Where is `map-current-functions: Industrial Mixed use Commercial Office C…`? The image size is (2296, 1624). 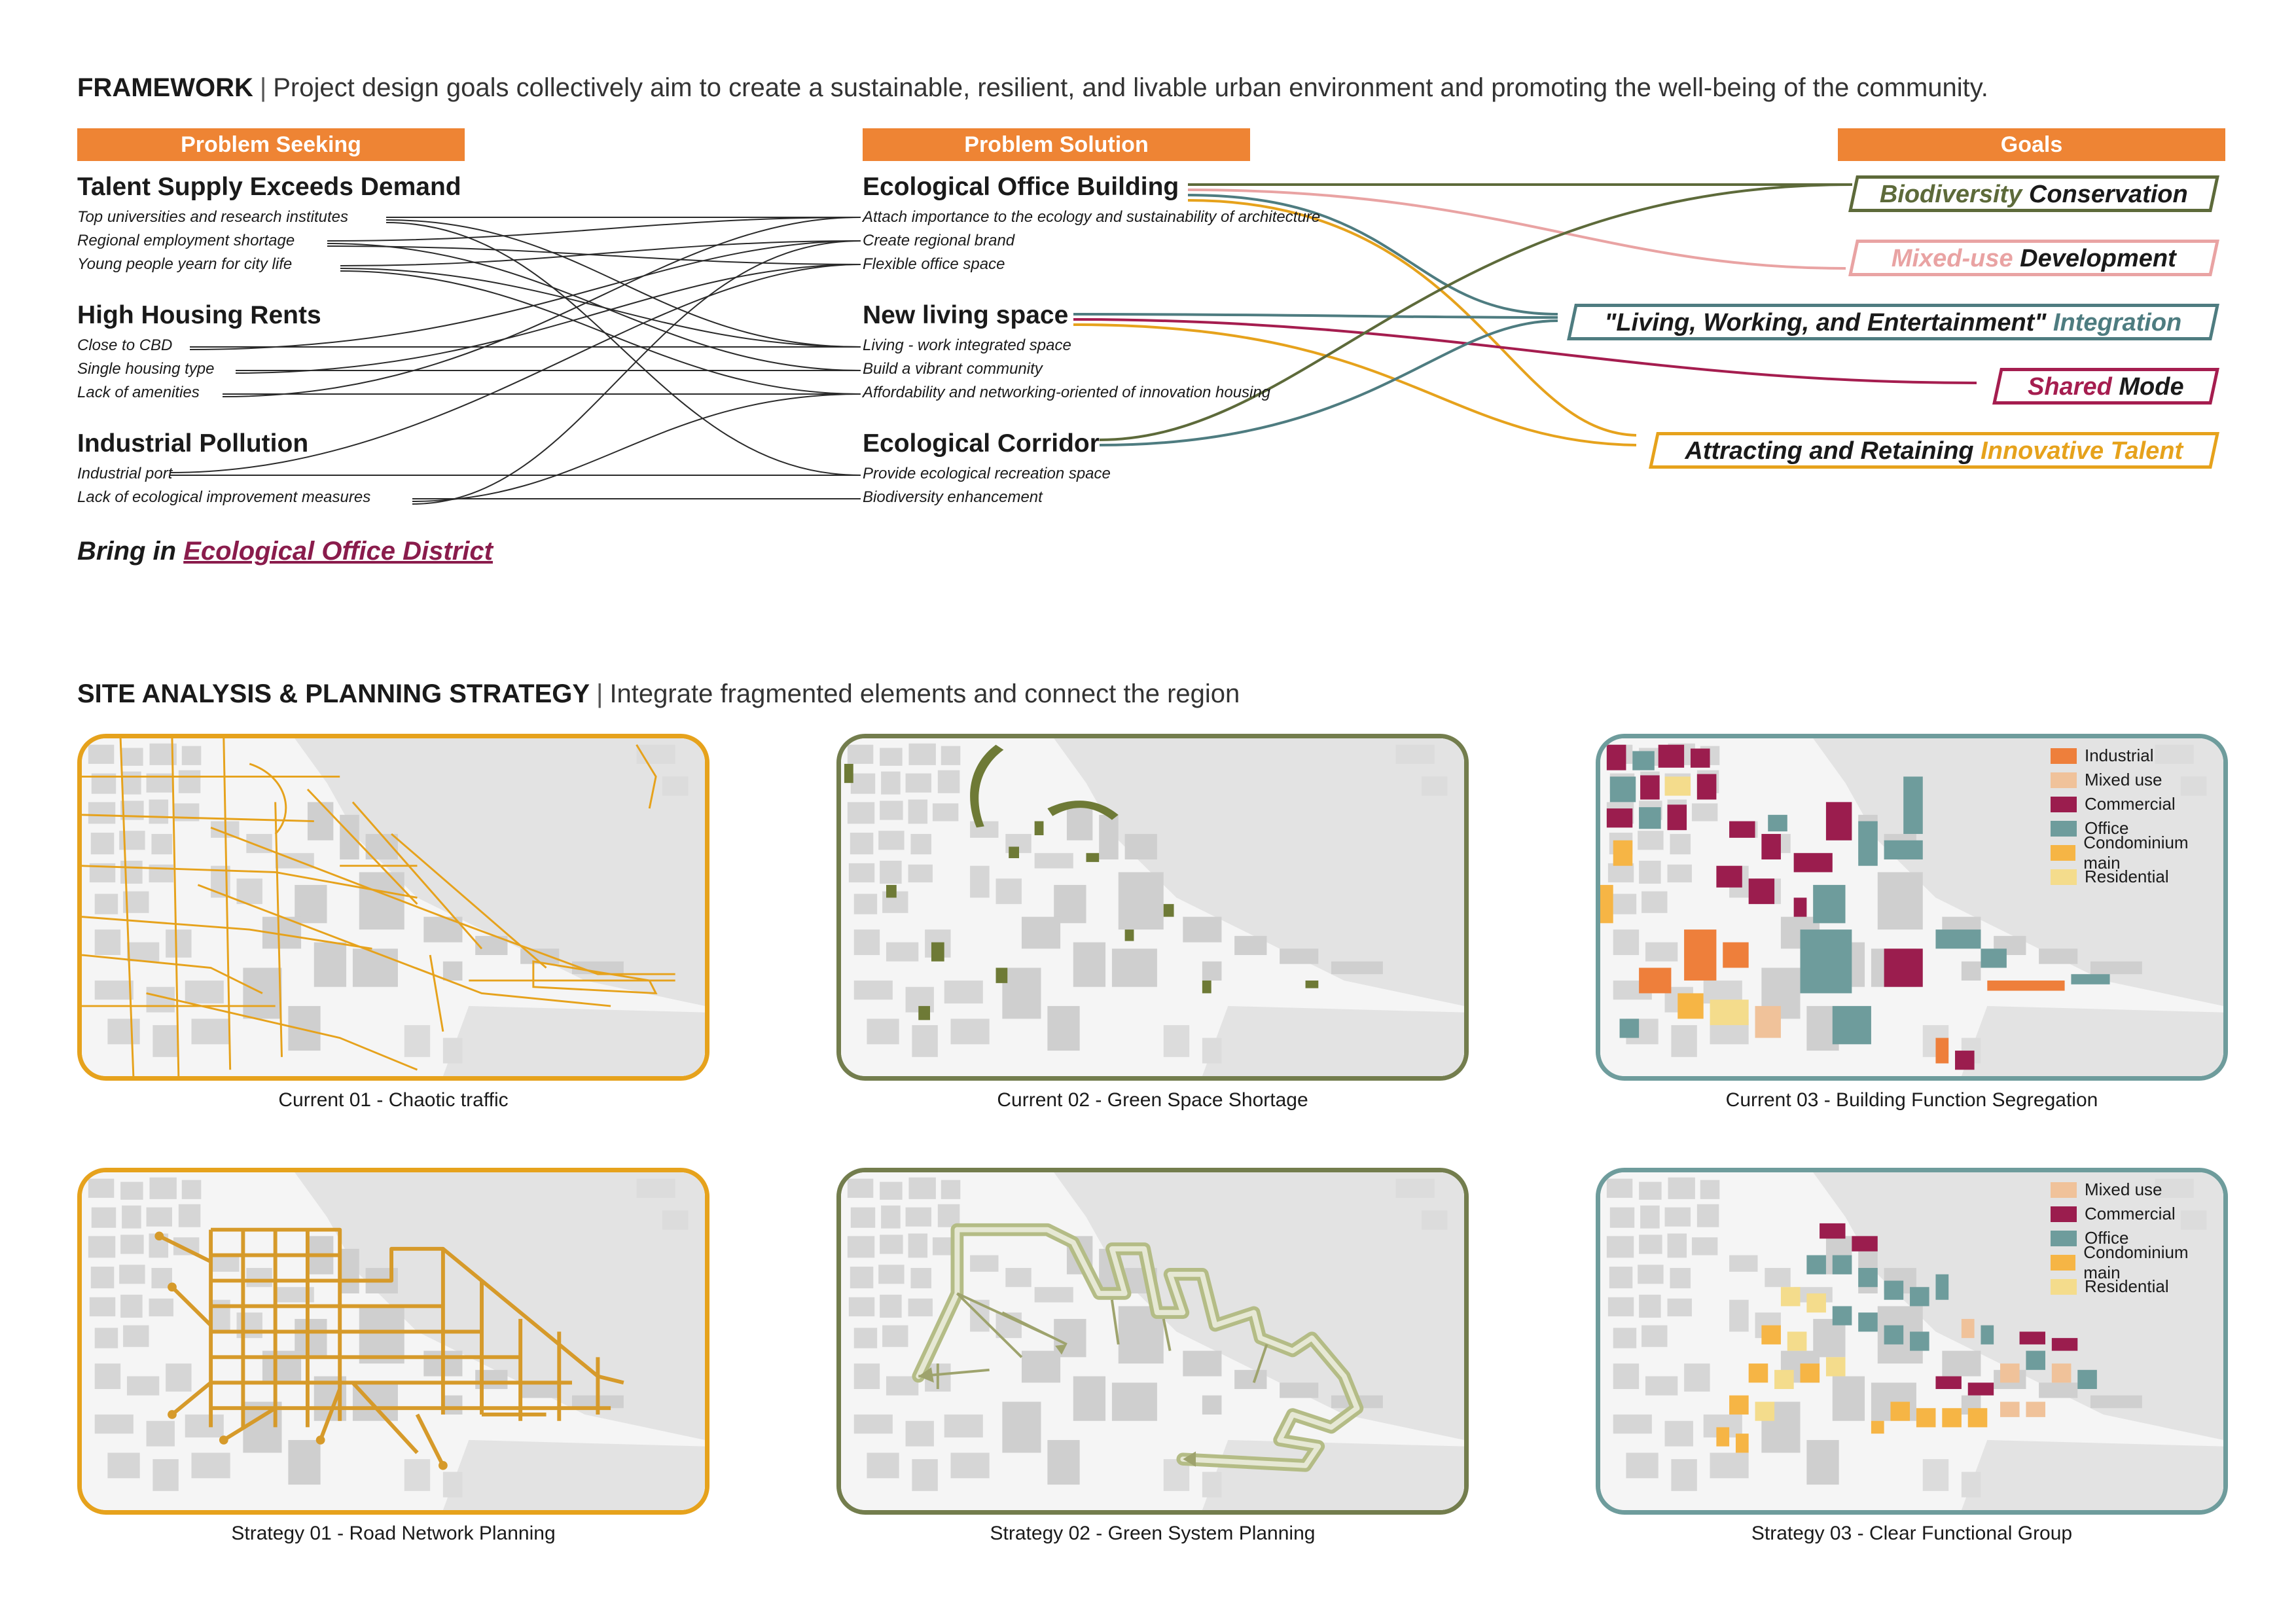 map-current-functions: Industrial Mixed use Commercial Office C… is located at coordinates (1912, 907).